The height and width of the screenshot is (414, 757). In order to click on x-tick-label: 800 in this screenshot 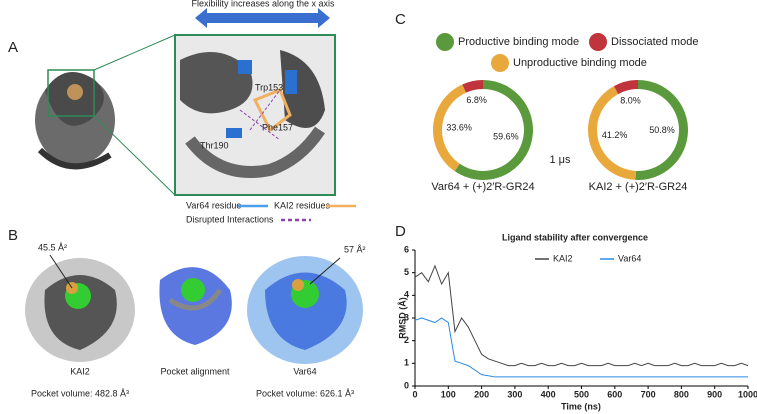, I will do `click(681, 394)`.